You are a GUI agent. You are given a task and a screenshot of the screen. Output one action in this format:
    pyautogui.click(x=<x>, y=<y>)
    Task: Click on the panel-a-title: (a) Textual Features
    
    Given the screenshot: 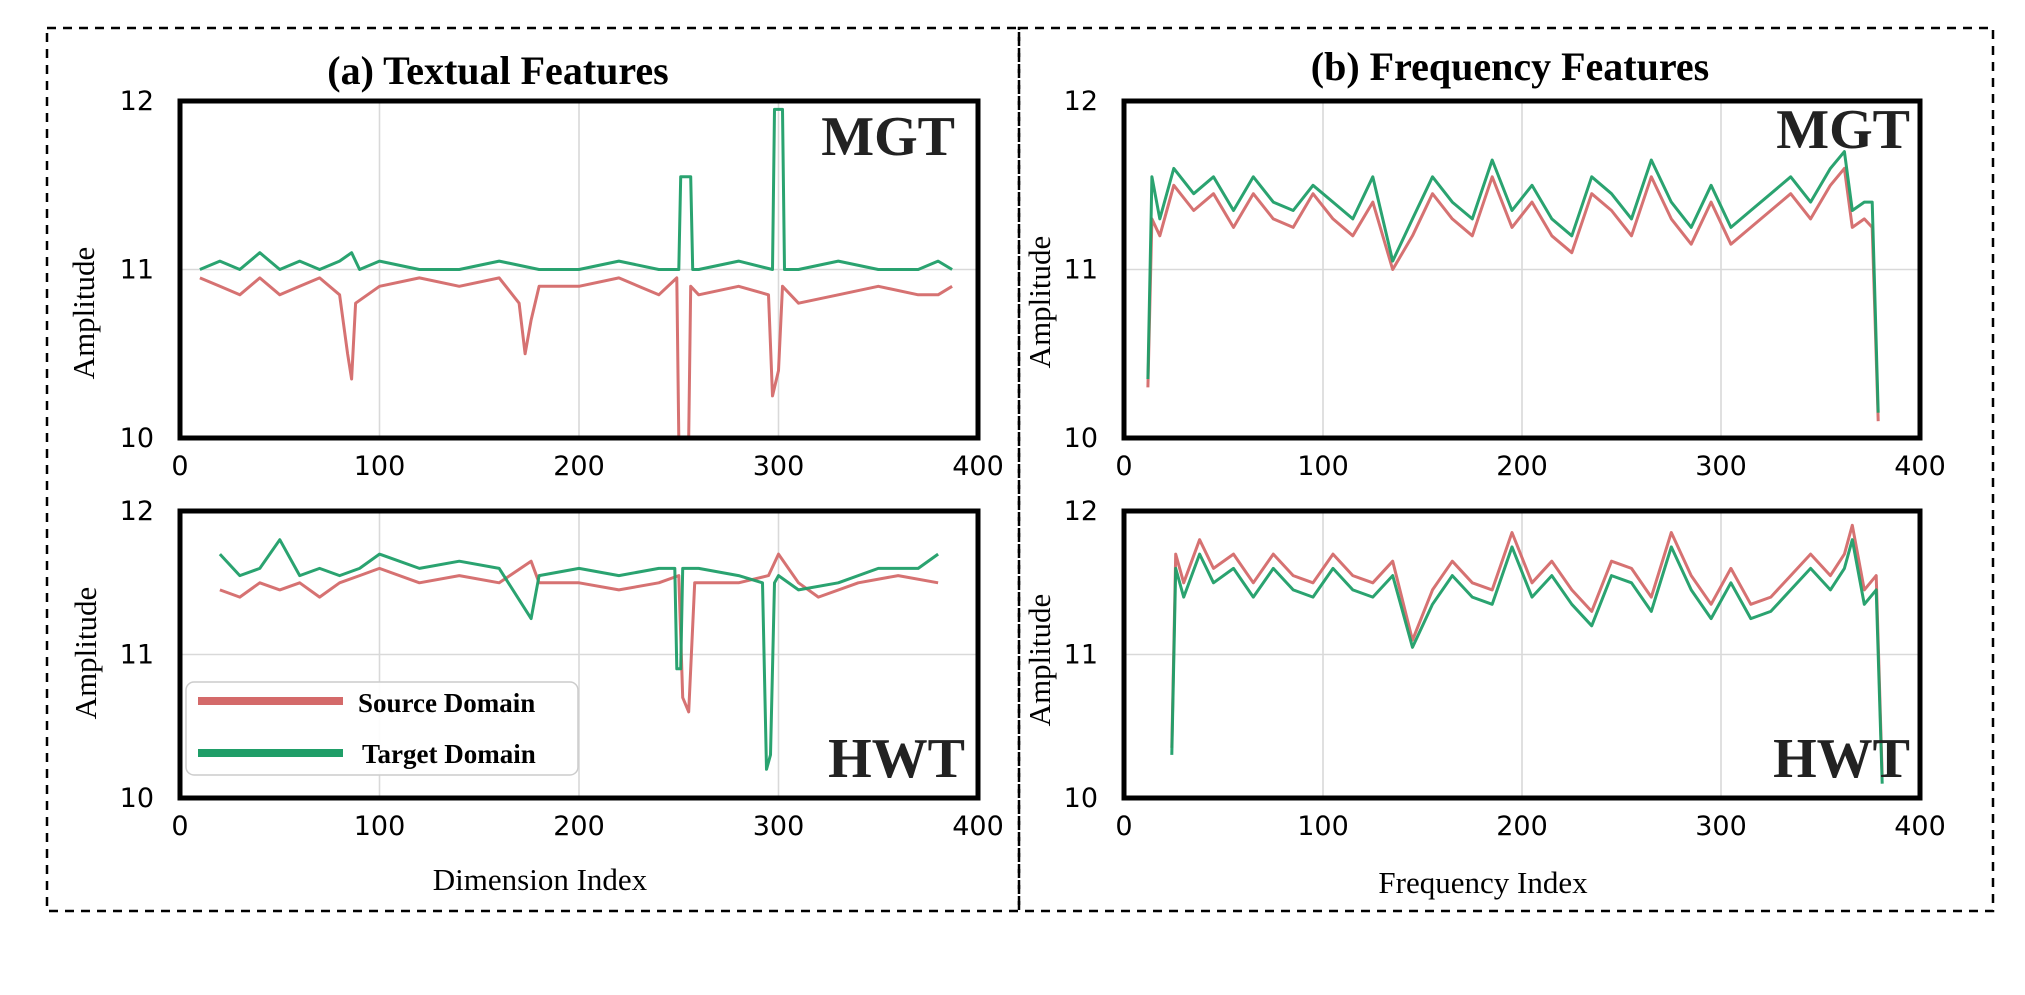 What is the action you would take?
    pyautogui.click(x=497, y=70)
    